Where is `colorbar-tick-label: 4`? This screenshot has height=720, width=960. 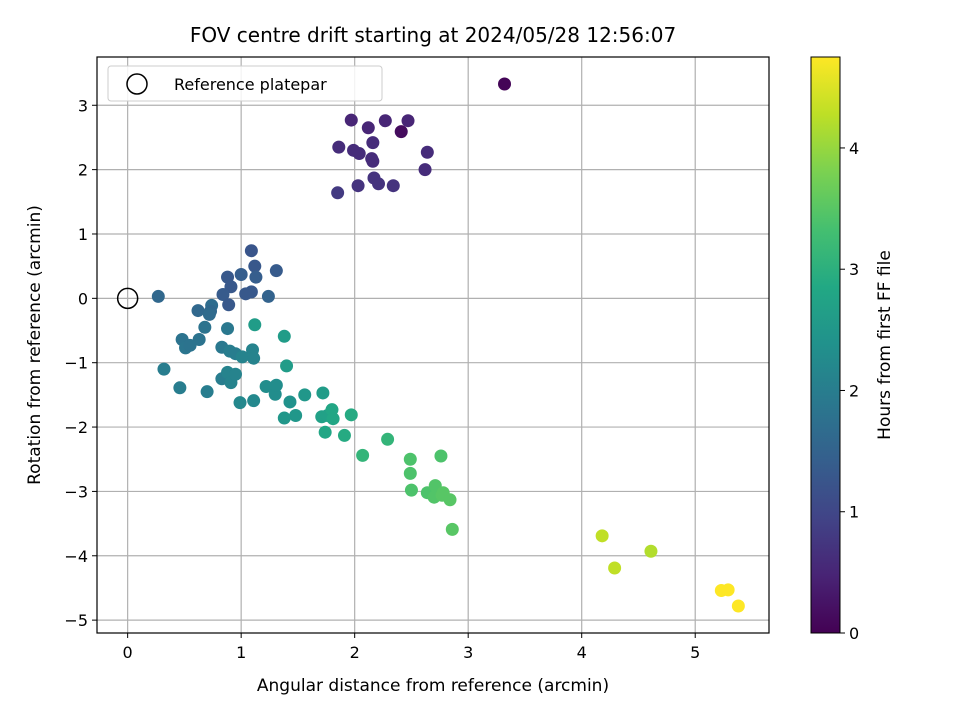 colorbar-tick-label: 4 is located at coordinates (854, 148).